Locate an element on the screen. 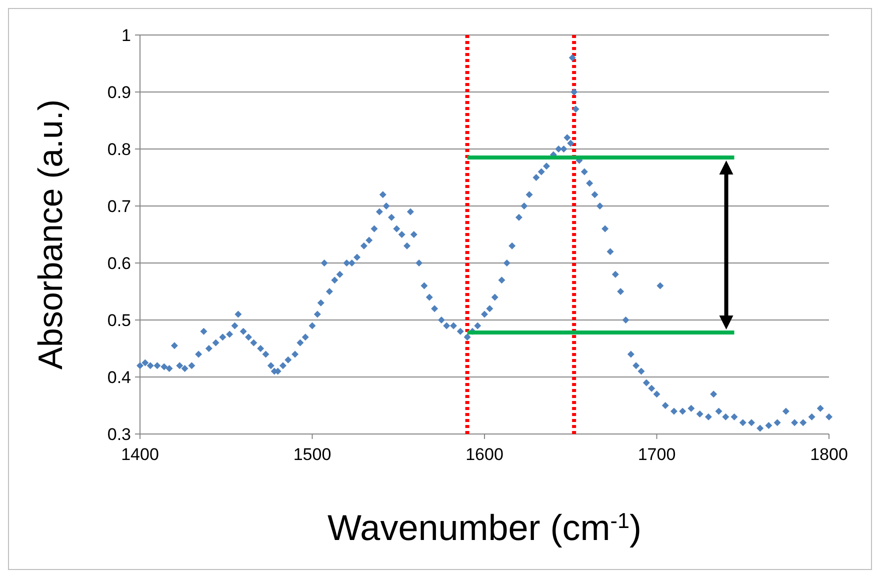 Image resolution: width=880 pixels, height=578 pixels. y-tick-label: 0.6 is located at coordinates (119, 263).